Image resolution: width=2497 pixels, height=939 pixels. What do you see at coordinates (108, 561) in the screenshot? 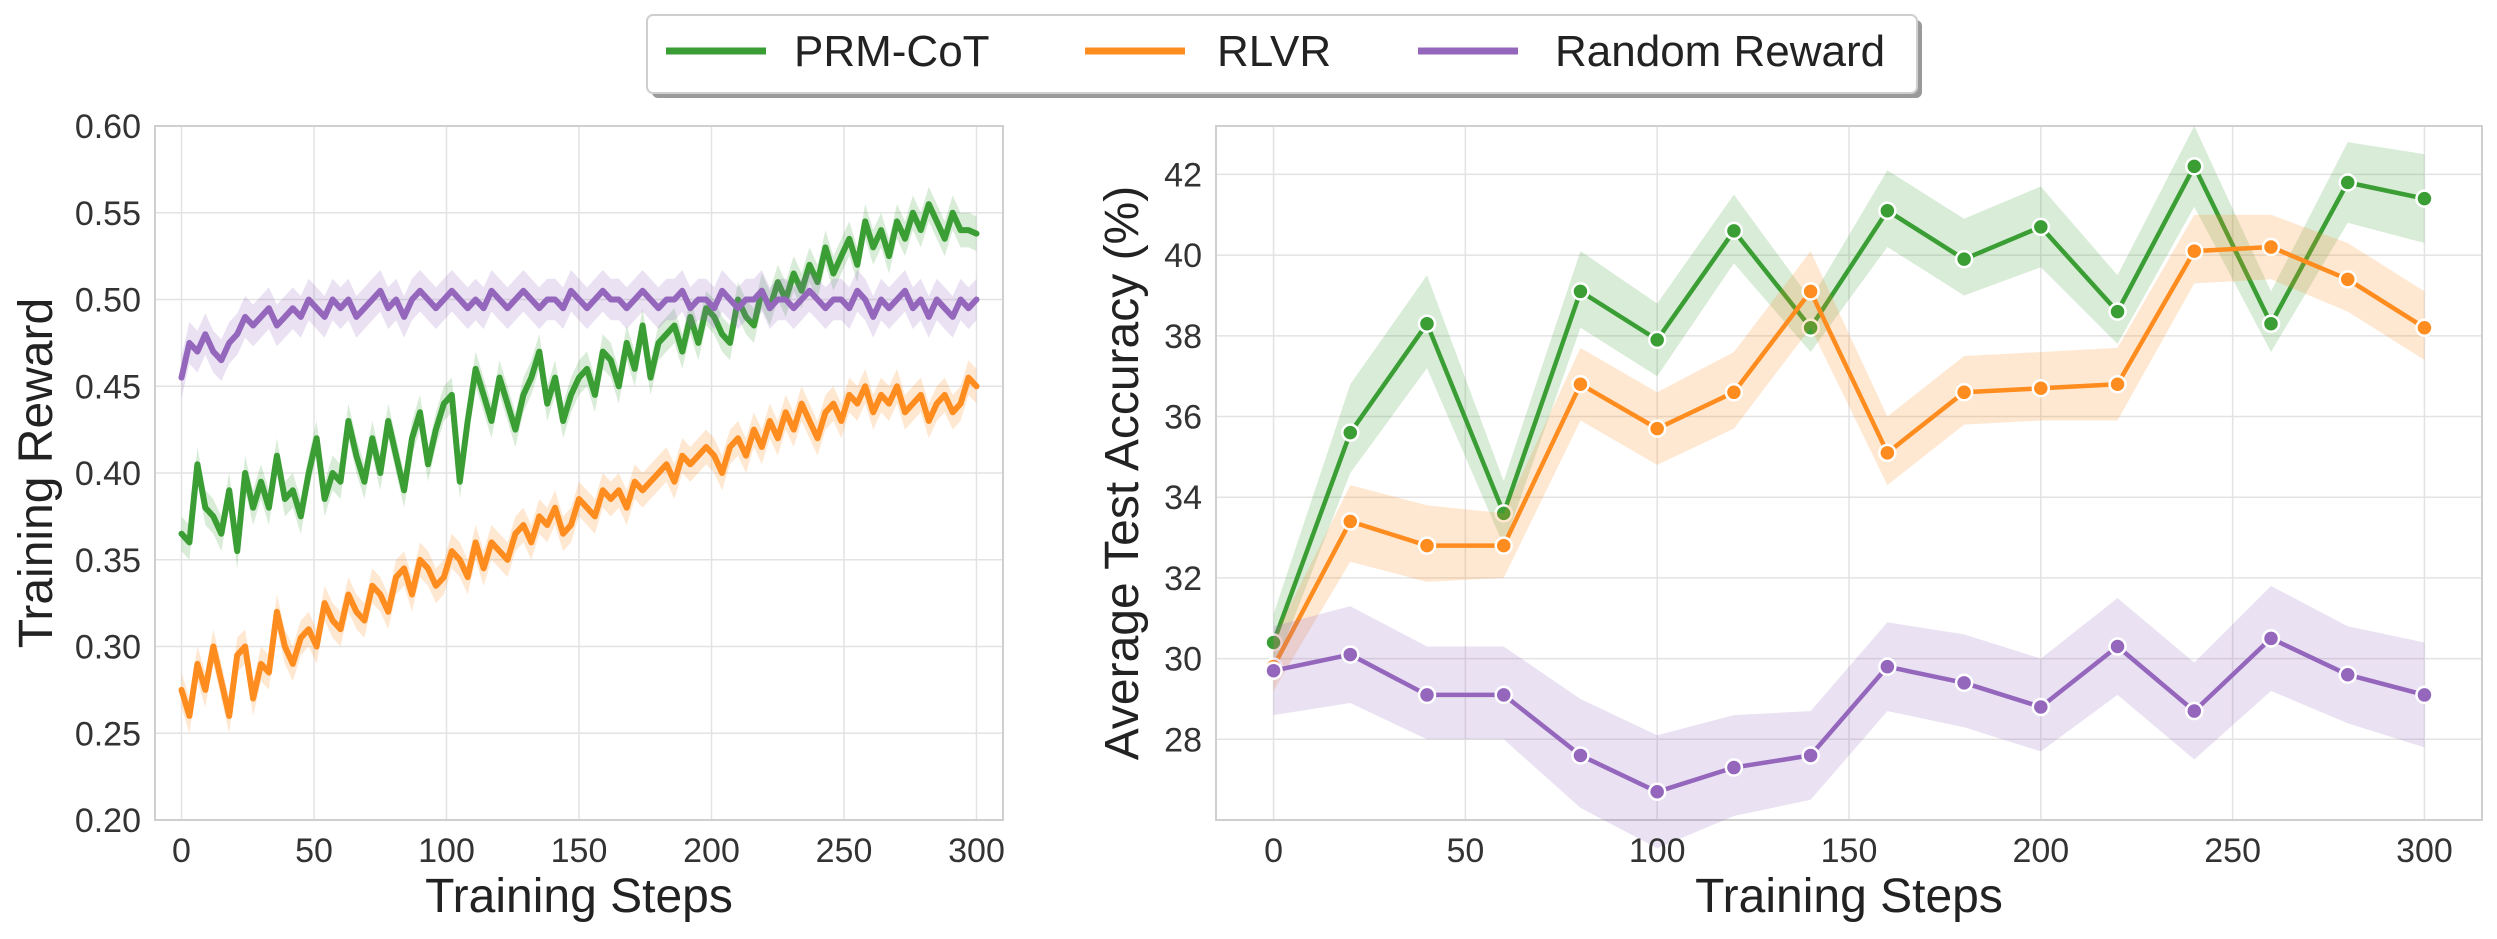
I see `y-tick-label: 0.35` at bounding box center [108, 561].